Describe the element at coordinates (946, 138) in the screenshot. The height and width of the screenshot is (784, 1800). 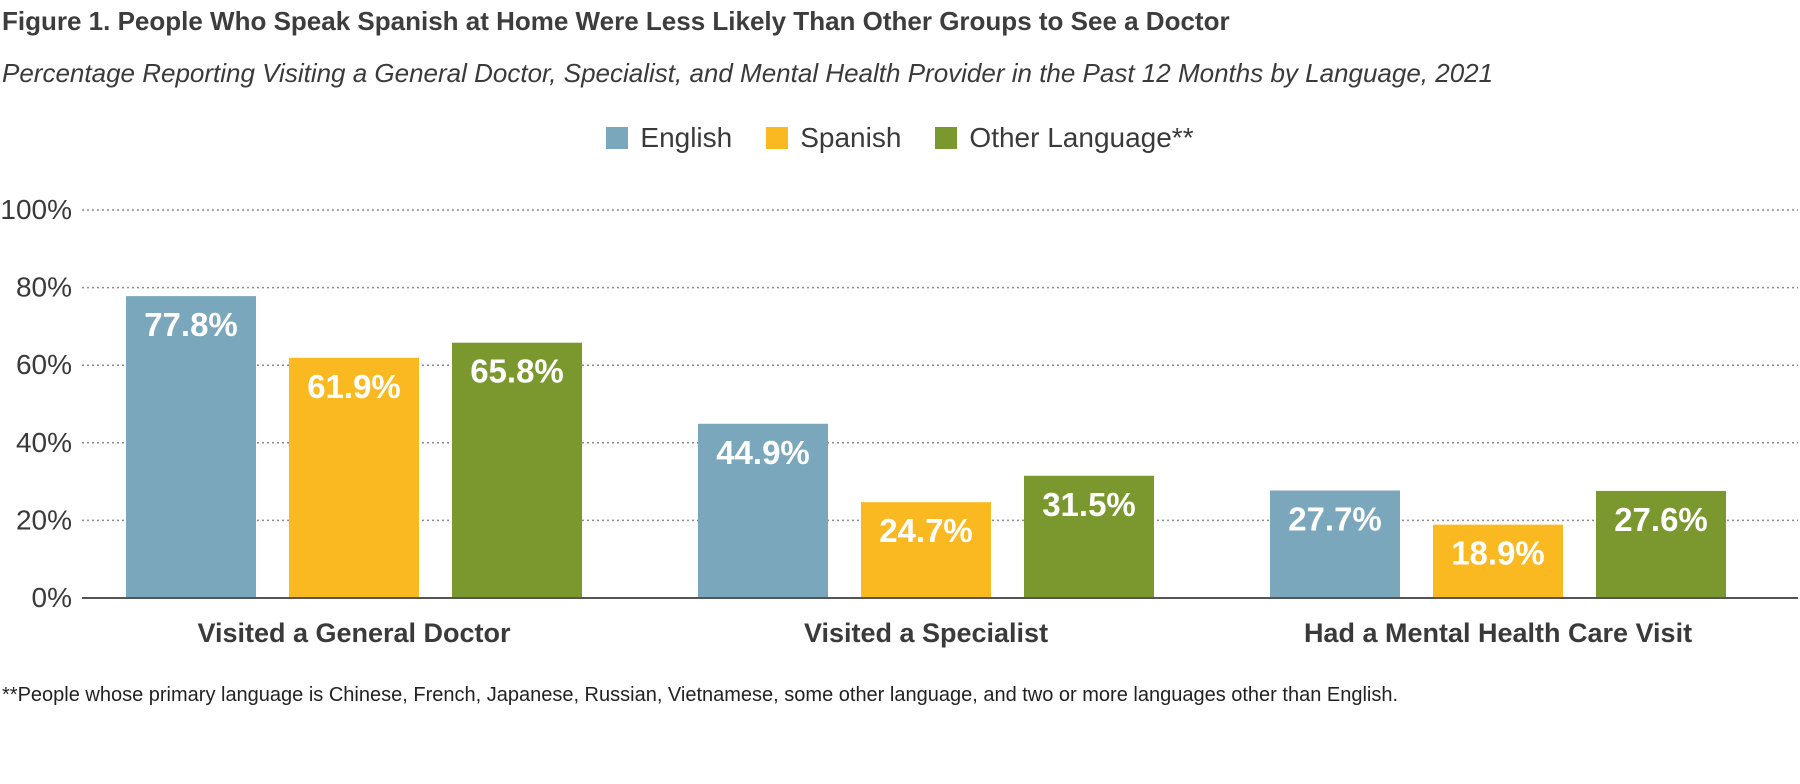
I see `legend-swatch-other` at that location.